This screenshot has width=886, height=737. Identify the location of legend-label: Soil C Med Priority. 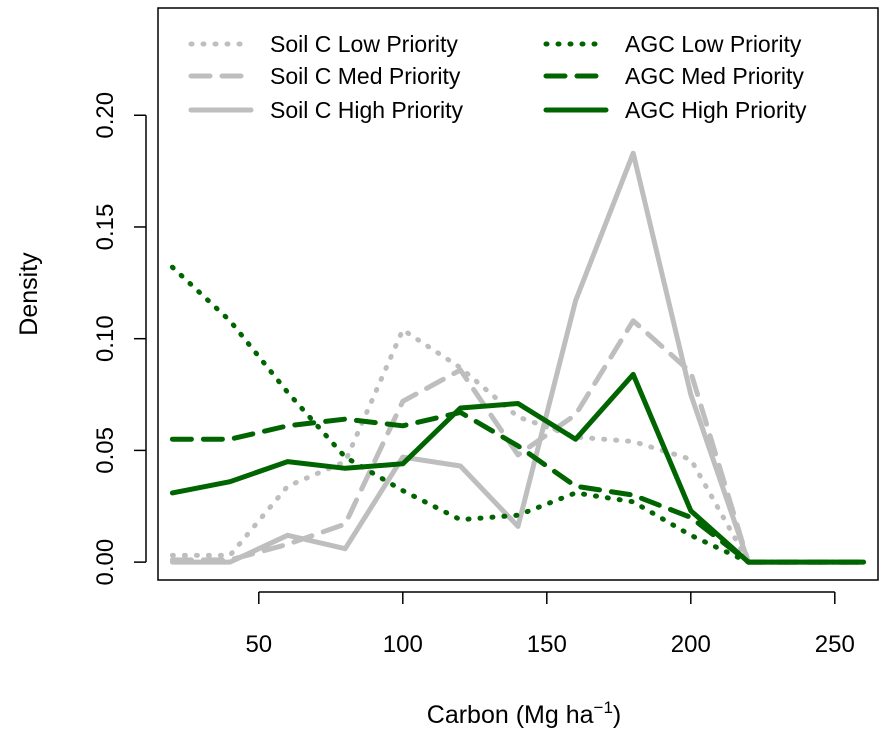
(365, 76).